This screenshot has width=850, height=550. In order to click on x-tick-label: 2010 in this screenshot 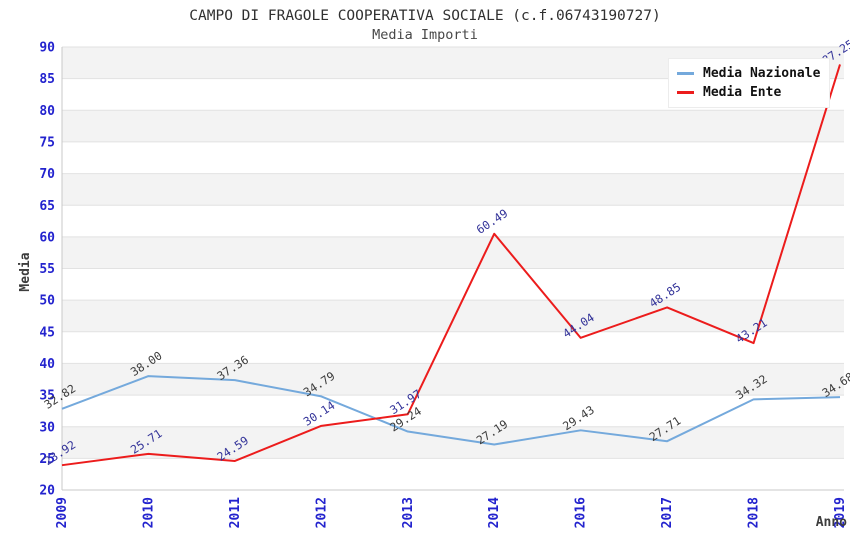, I will do `click(148, 512)`.